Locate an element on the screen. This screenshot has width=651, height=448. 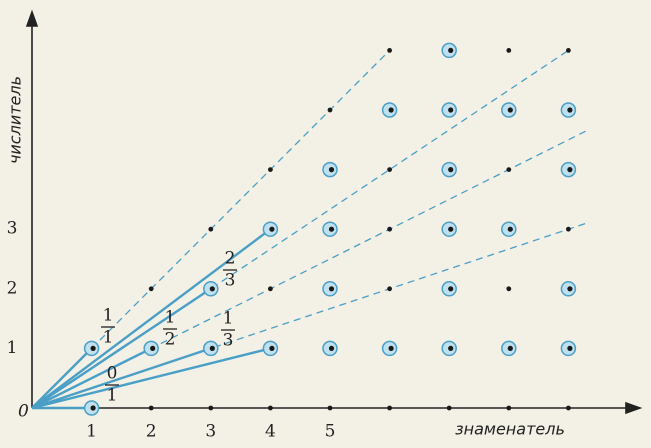
x-tick-label: 1 is located at coordinates (91, 432).